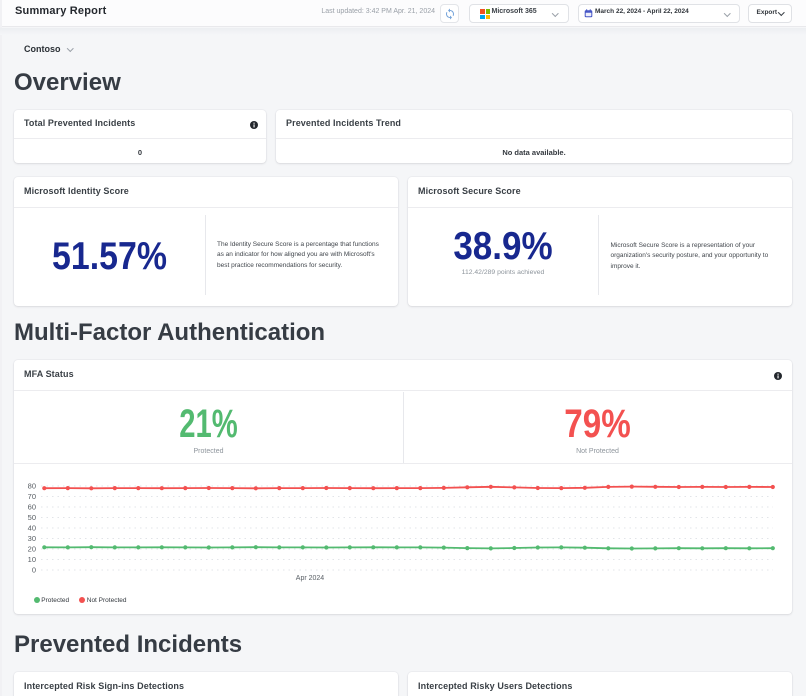  What do you see at coordinates (32, 528) in the screenshot?
I see `svg-text: 40` at bounding box center [32, 528].